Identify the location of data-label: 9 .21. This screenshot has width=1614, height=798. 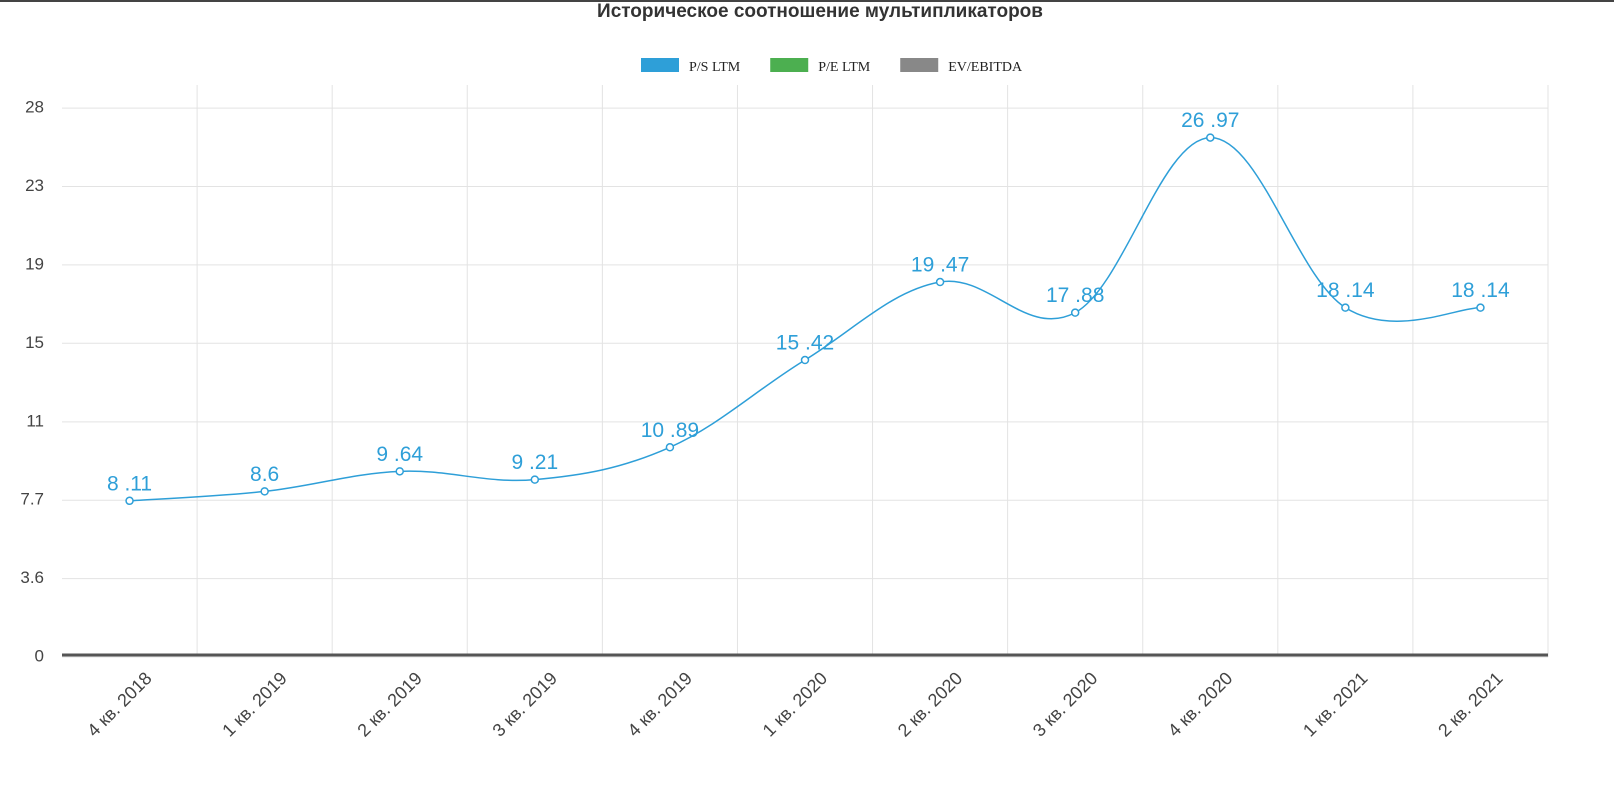
(534, 462).